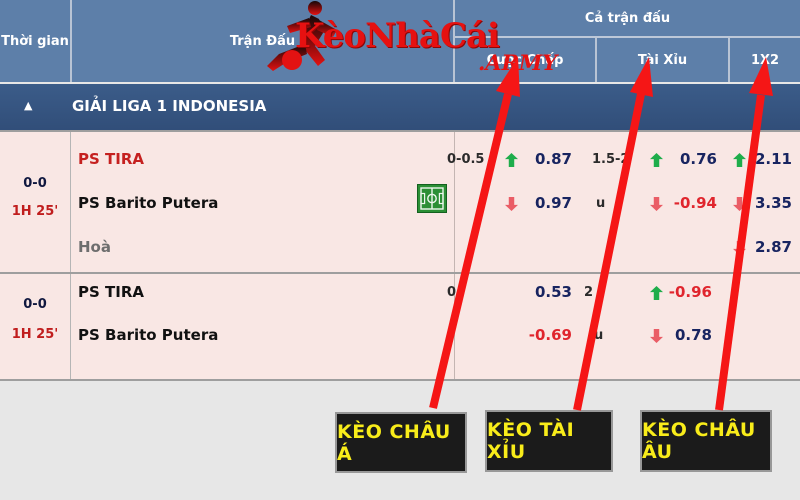  What do you see at coordinates (466, 159) in the screenshot?
I see `handicap-line: 0-0.5` at bounding box center [466, 159].